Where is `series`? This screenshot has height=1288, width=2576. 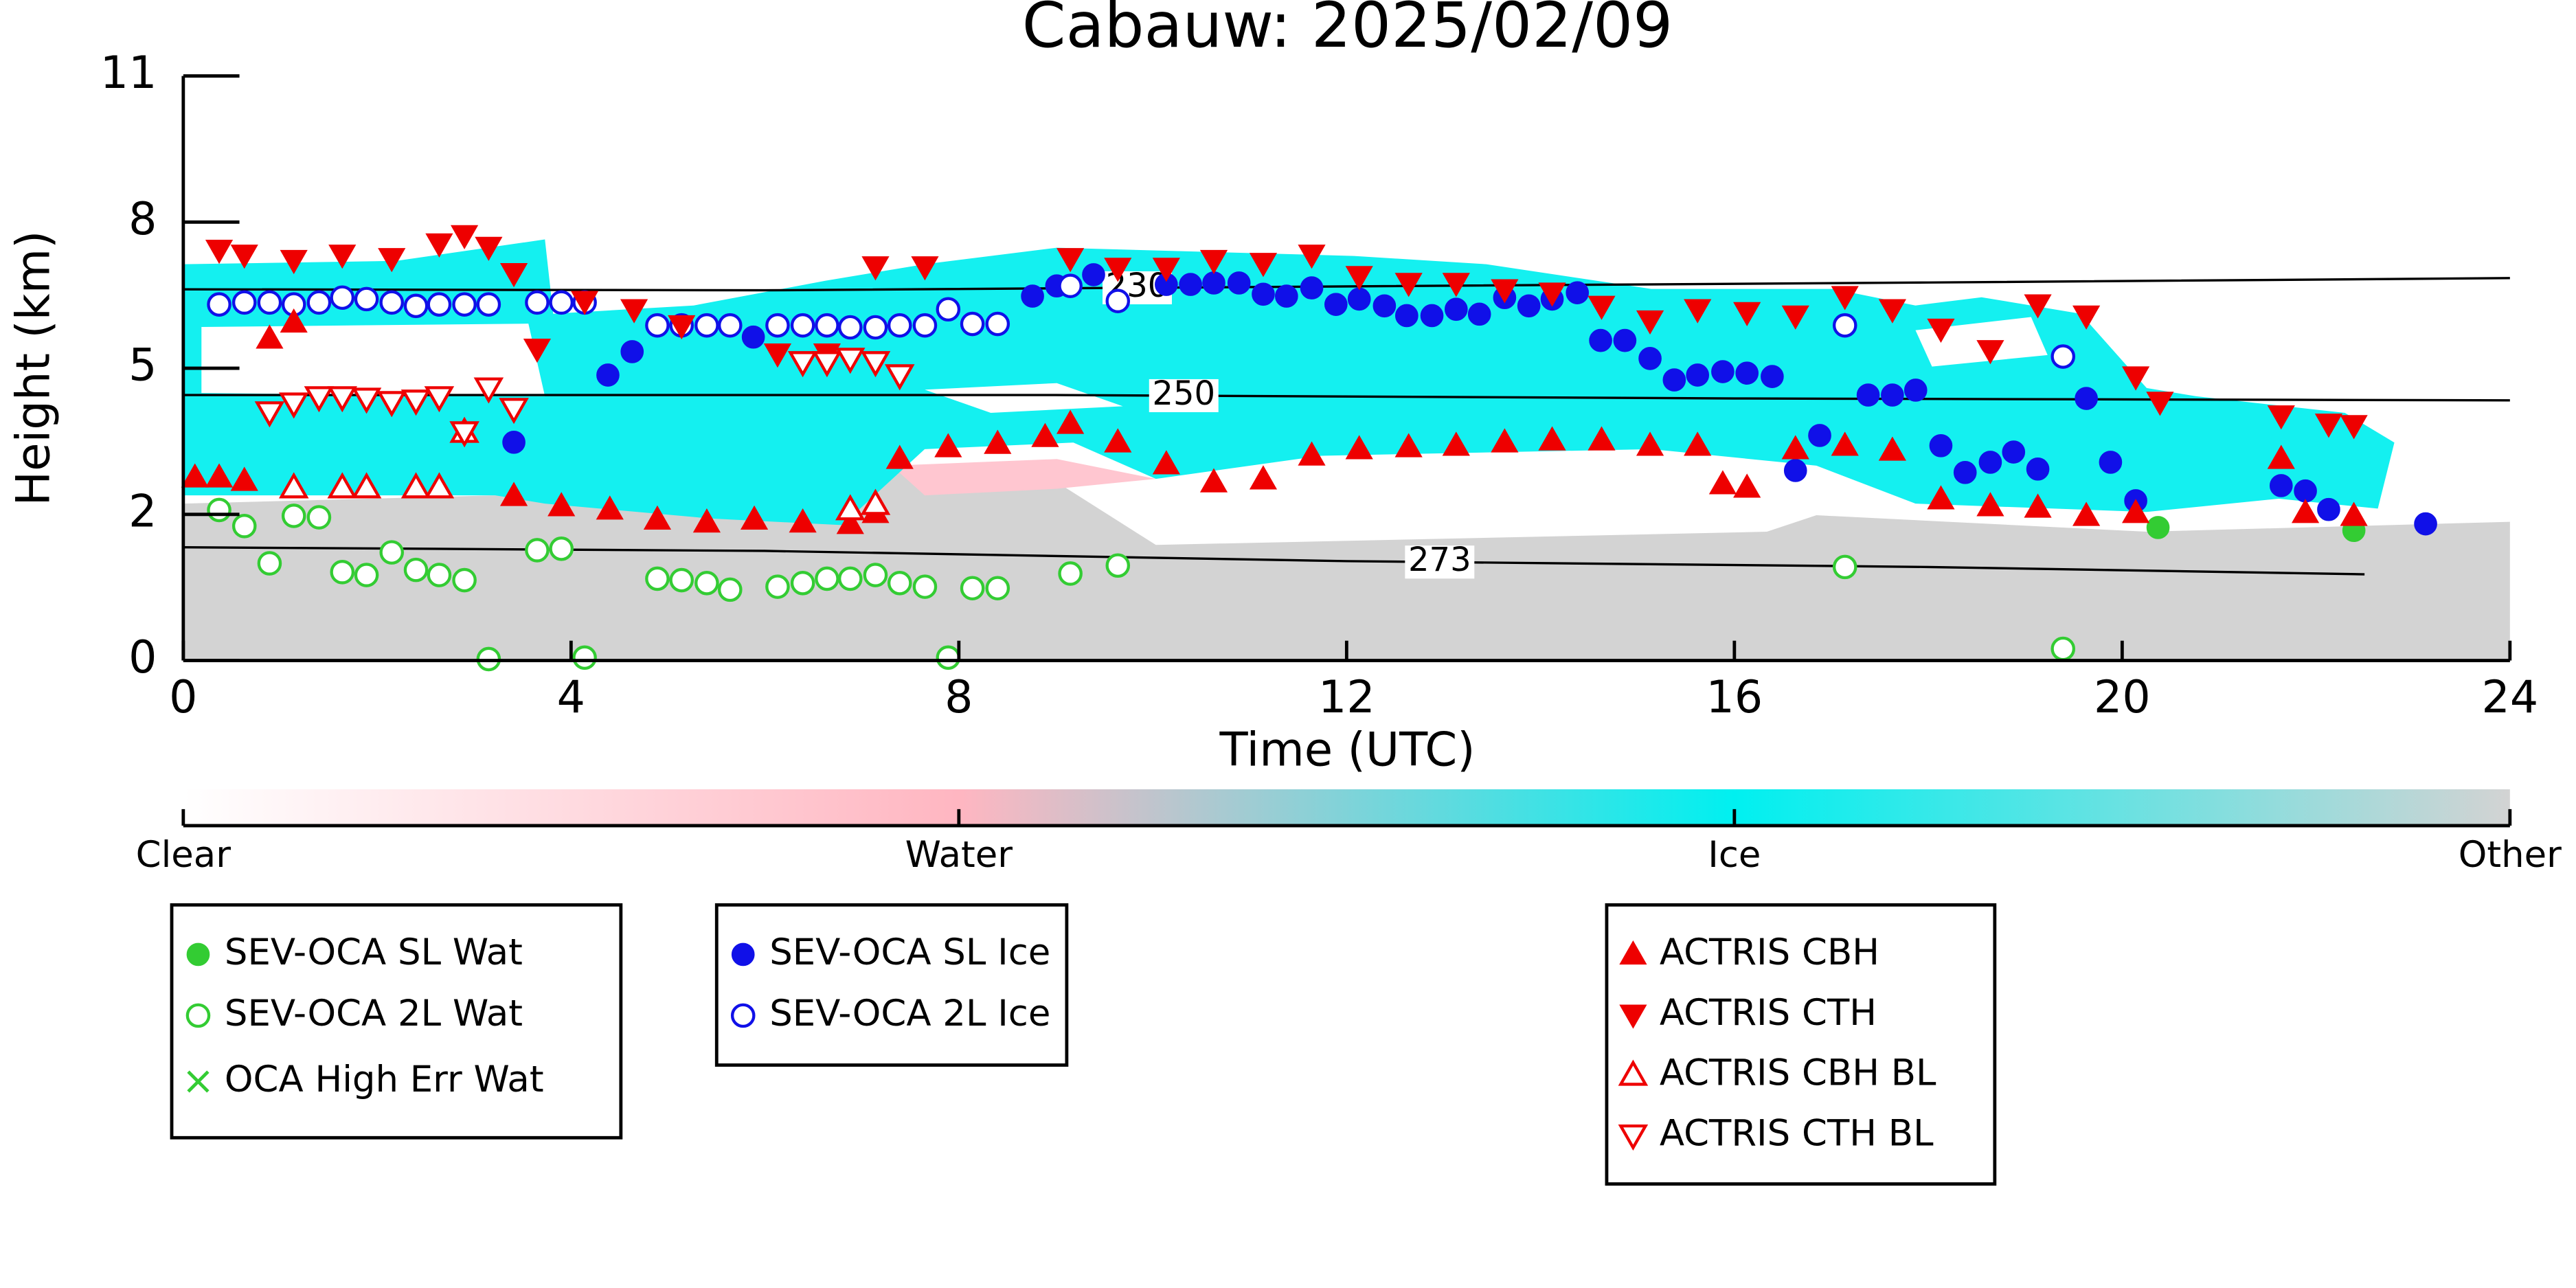 series is located at coordinates (1274, 421).